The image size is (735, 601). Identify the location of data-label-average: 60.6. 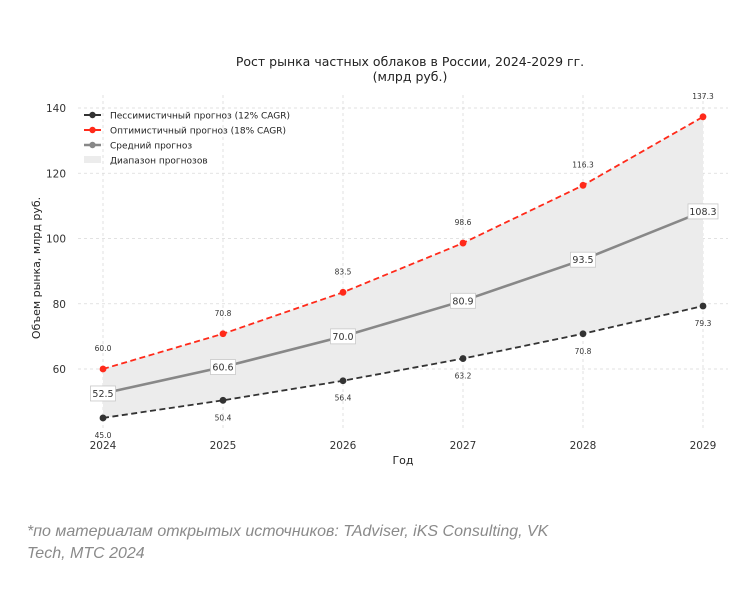
(222, 368).